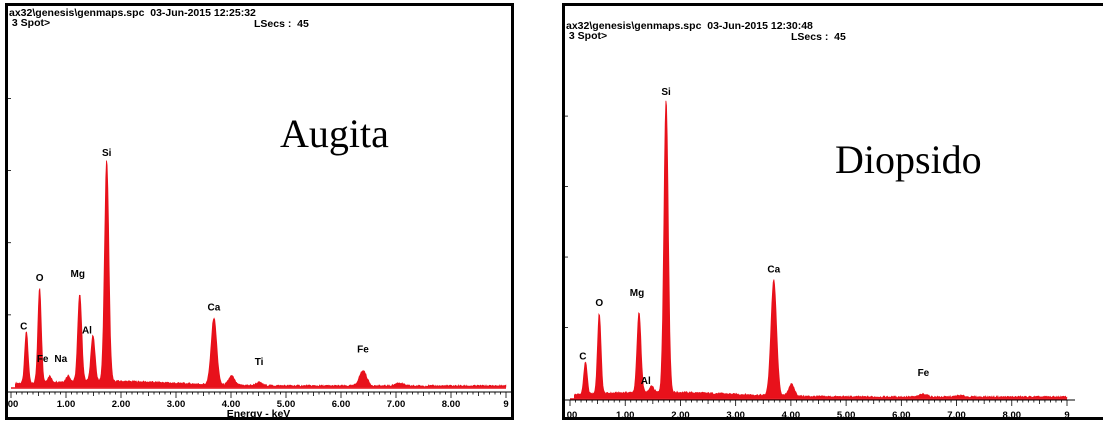 This screenshot has height=423, width=1103. I want to click on peak-label: Na, so click(60, 359).